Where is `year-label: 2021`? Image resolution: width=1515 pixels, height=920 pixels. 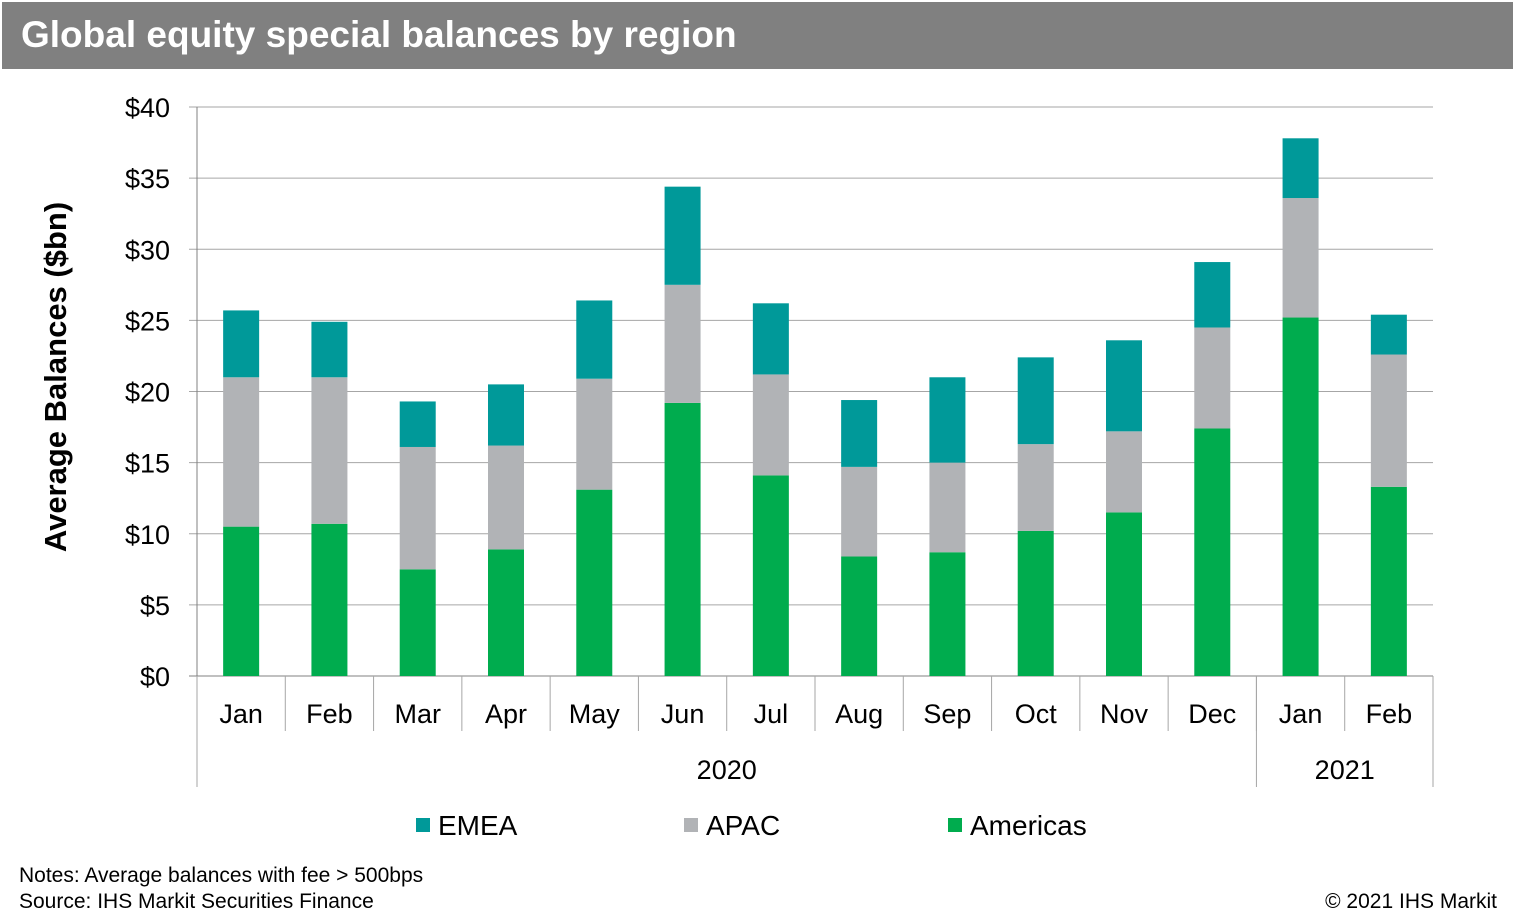 year-label: 2021 is located at coordinates (1345, 770).